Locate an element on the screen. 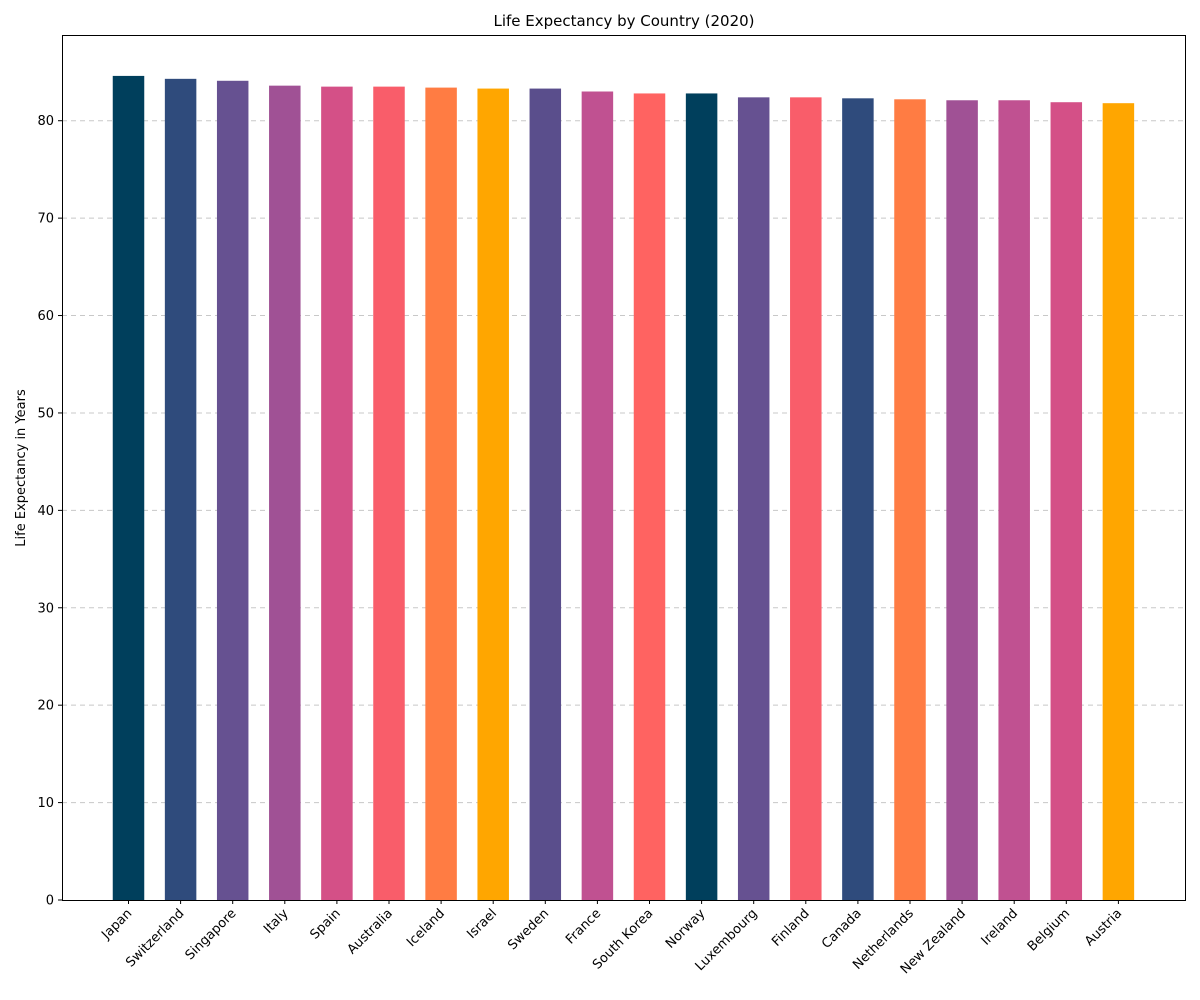  x-tick-label: Belgium is located at coordinates (1049, 930).